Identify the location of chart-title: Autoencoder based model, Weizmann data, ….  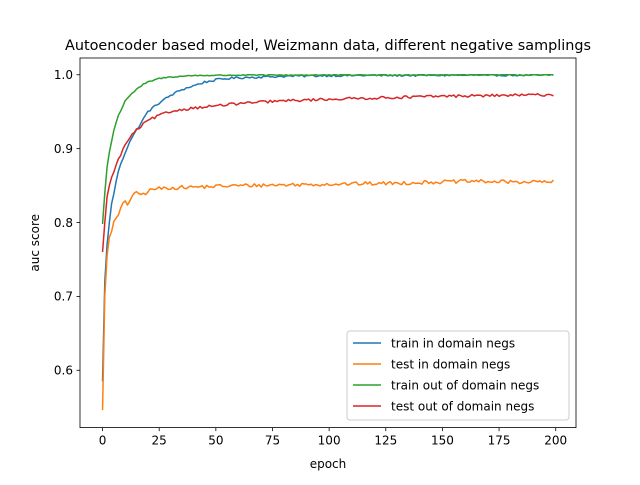
(328, 46).